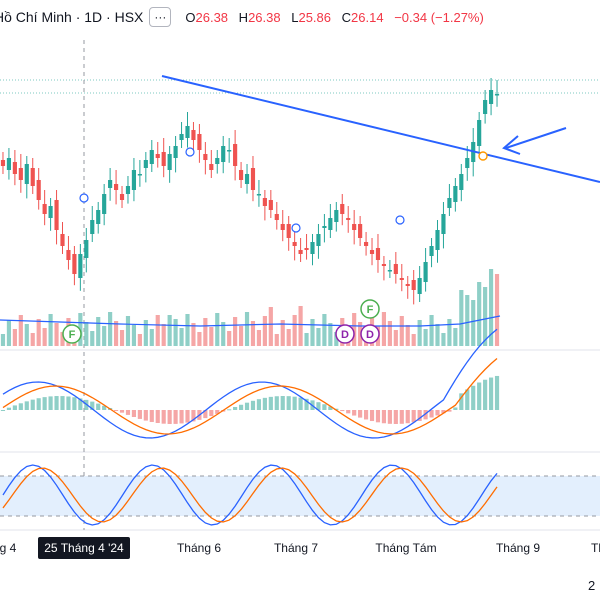 The image size is (600, 605). What do you see at coordinates (72, 17) in the screenshot?
I see `symbol-title: Hồ Chí Minh · 1D · HSX` at bounding box center [72, 17].